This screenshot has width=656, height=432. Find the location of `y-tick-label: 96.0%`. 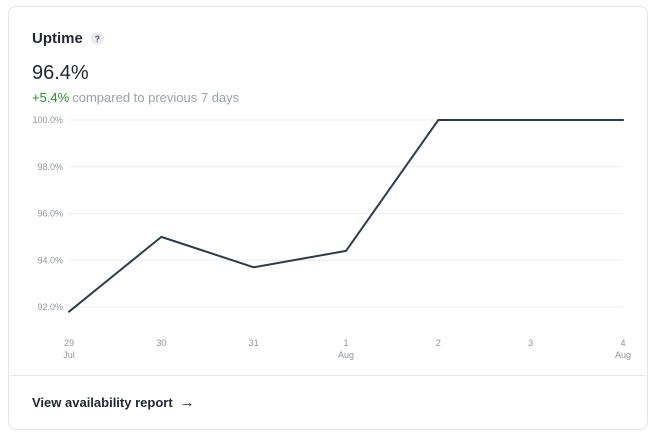

y-tick-label: 96.0% is located at coordinates (50, 214).